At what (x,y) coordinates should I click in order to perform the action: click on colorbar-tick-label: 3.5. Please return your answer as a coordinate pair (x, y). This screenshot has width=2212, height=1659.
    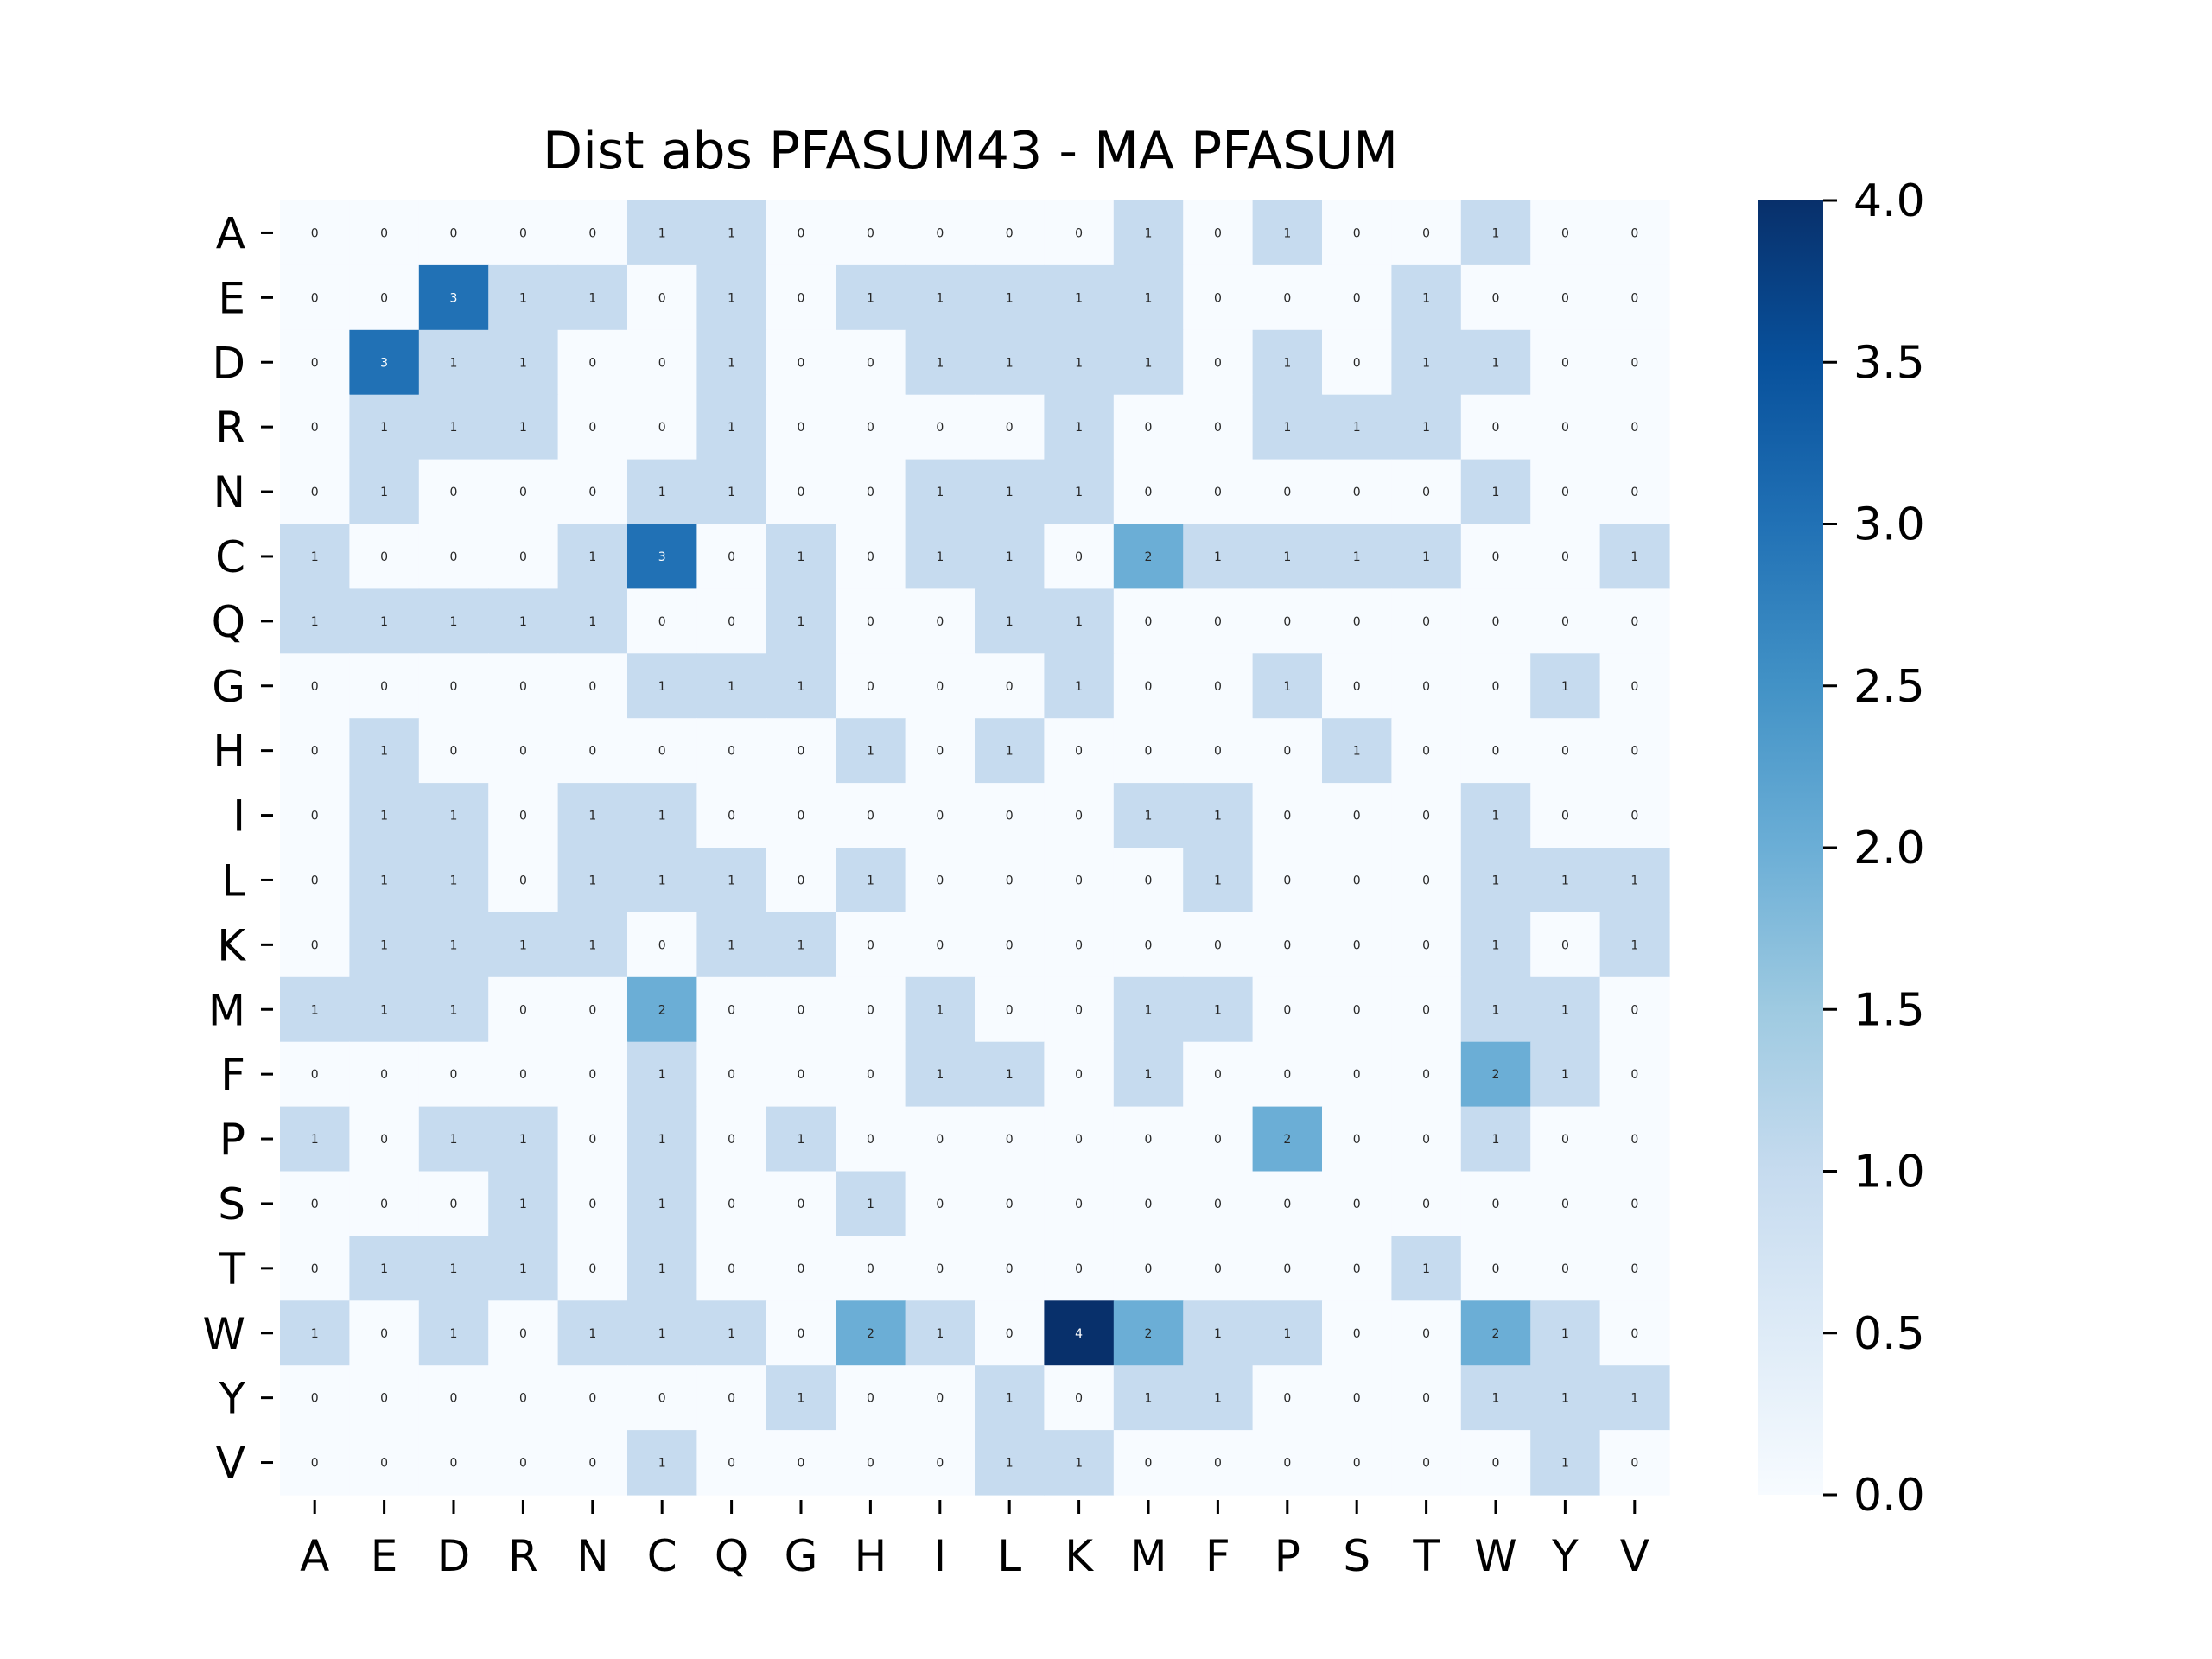
    Looking at the image, I should click on (1889, 363).